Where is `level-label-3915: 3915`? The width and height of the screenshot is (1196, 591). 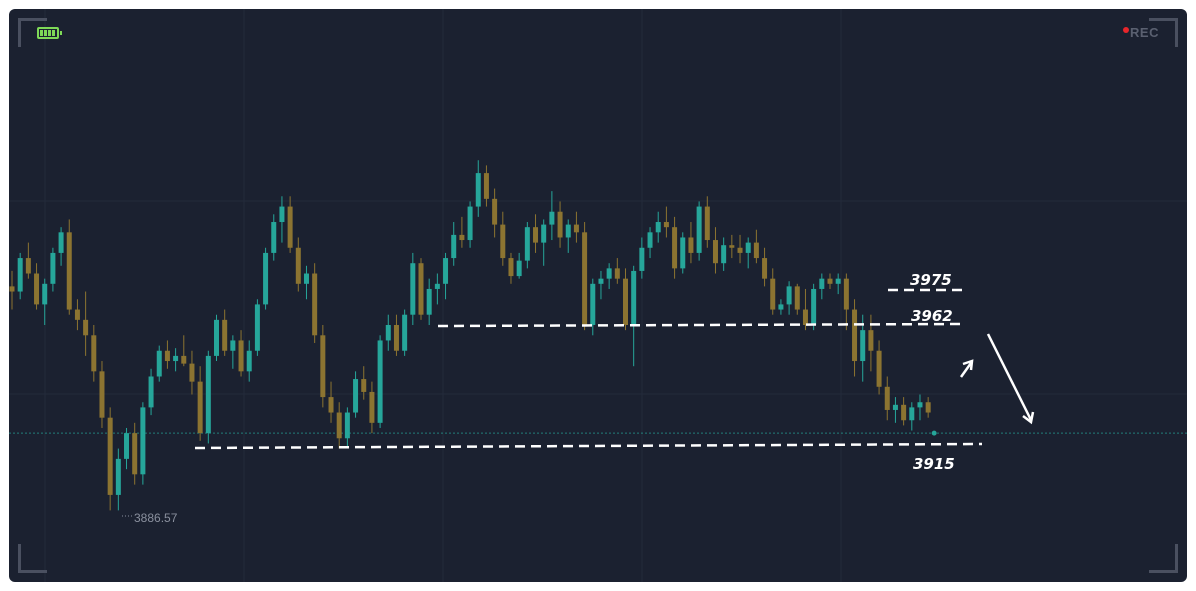
level-label-3915: 3915 is located at coordinates (934, 464).